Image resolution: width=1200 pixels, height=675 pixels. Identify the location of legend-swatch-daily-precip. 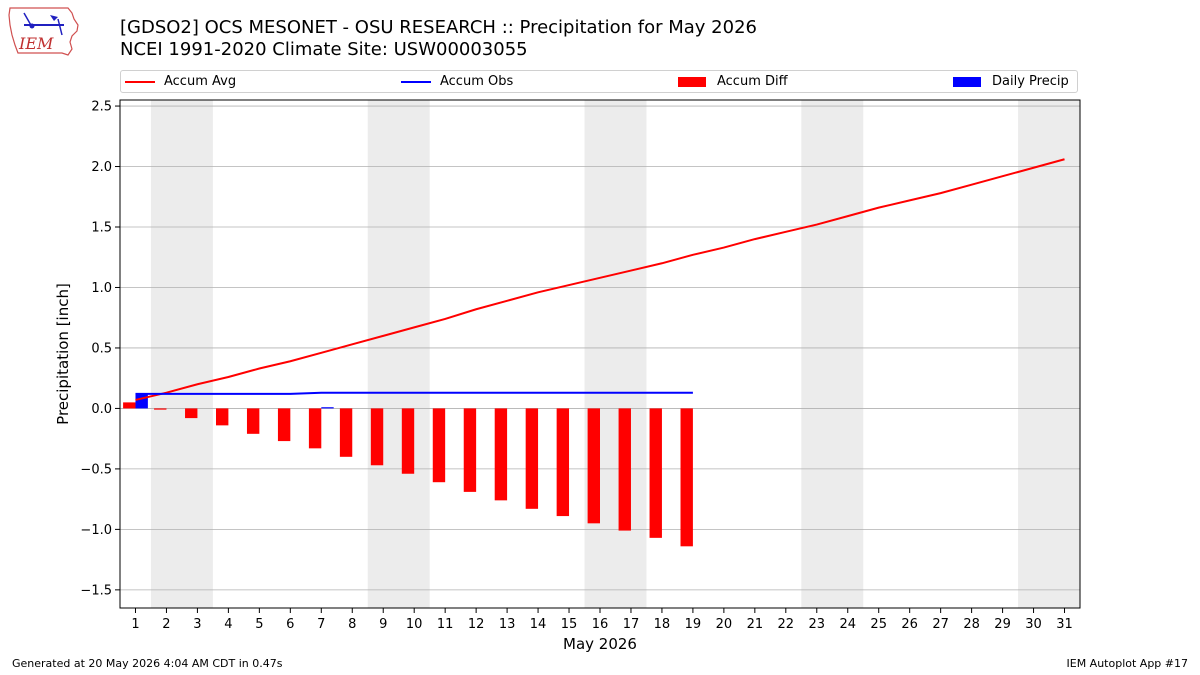
(967, 82).